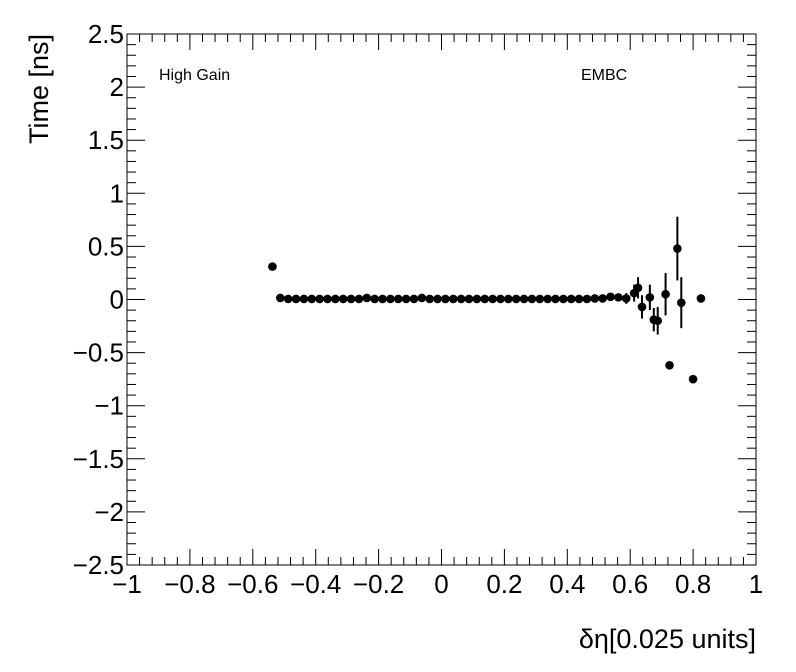 This screenshot has height=672, width=796. What do you see at coordinates (189, 584) in the screenshot?
I see `x-tick-label: −0.8` at bounding box center [189, 584].